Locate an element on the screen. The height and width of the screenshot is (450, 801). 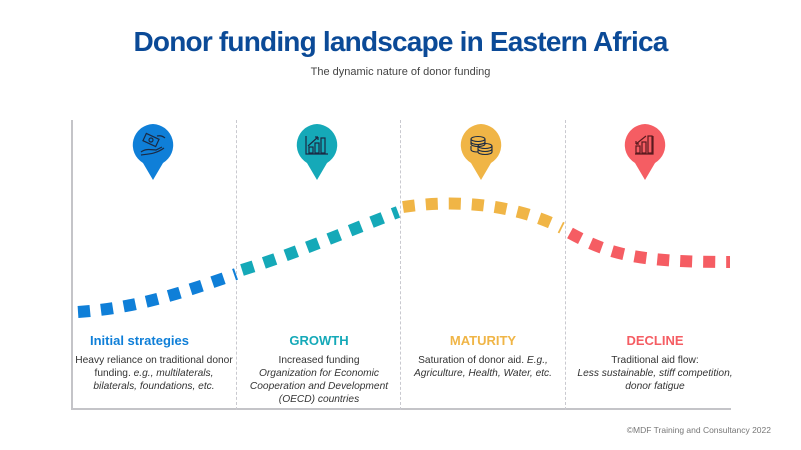
bar-chart-down-icon is located at coordinates (644, 145).